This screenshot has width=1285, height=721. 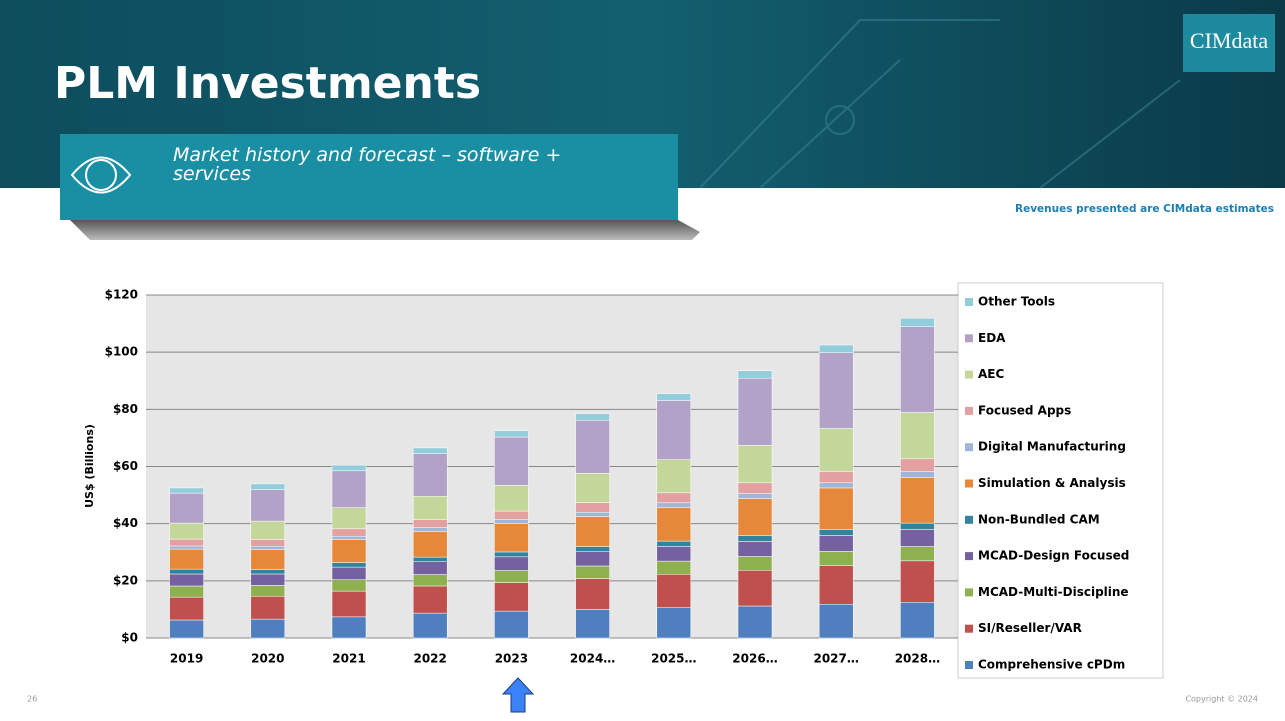 I want to click on y-tick-label: $60, so click(x=125, y=466).